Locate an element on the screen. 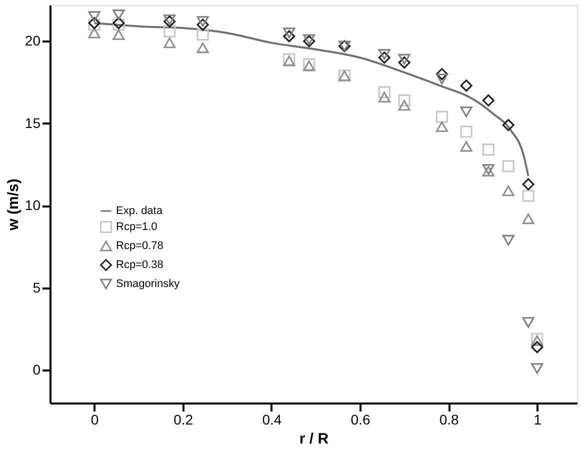 The width and height of the screenshot is (582, 451). legend-label: Rcp=0.38 is located at coordinates (140, 265).